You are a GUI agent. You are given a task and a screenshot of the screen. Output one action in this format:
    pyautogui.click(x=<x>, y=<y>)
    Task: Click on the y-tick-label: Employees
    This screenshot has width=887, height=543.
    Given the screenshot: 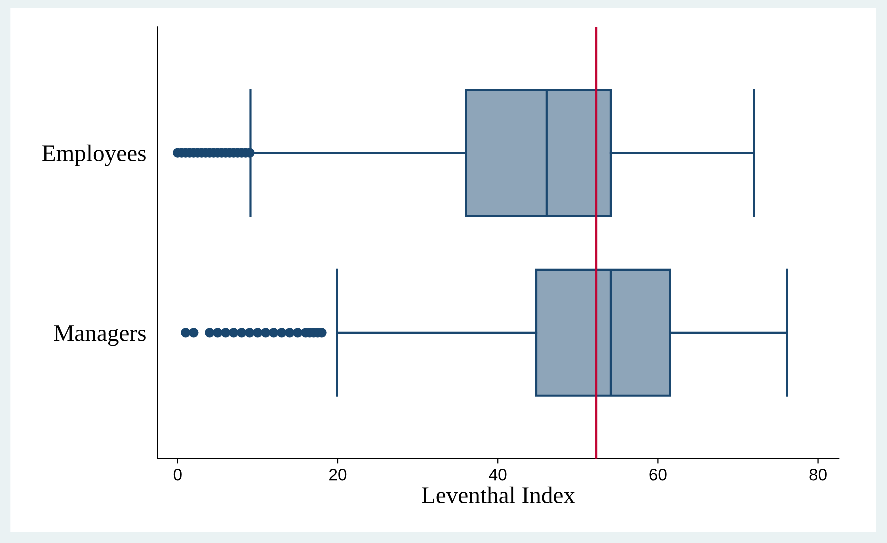 What is the action you would take?
    pyautogui.click(x=94, y=155)
    